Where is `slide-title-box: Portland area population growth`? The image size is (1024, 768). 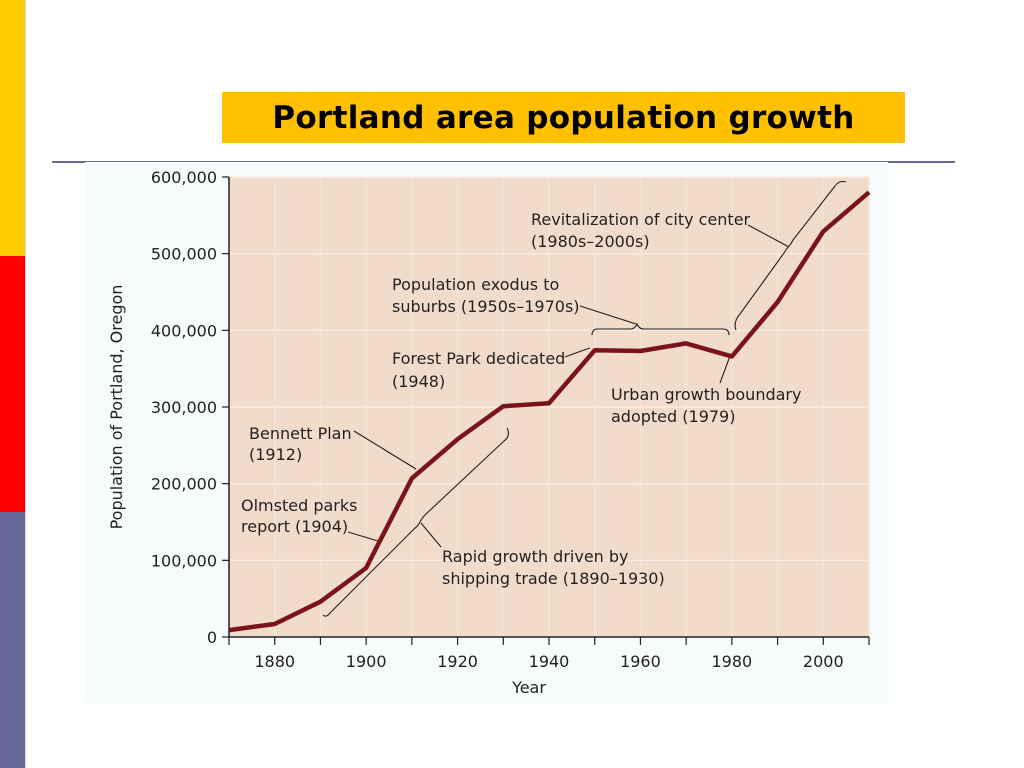
slide-title-box: Portland area population growth is located at coordinates (563, 117).